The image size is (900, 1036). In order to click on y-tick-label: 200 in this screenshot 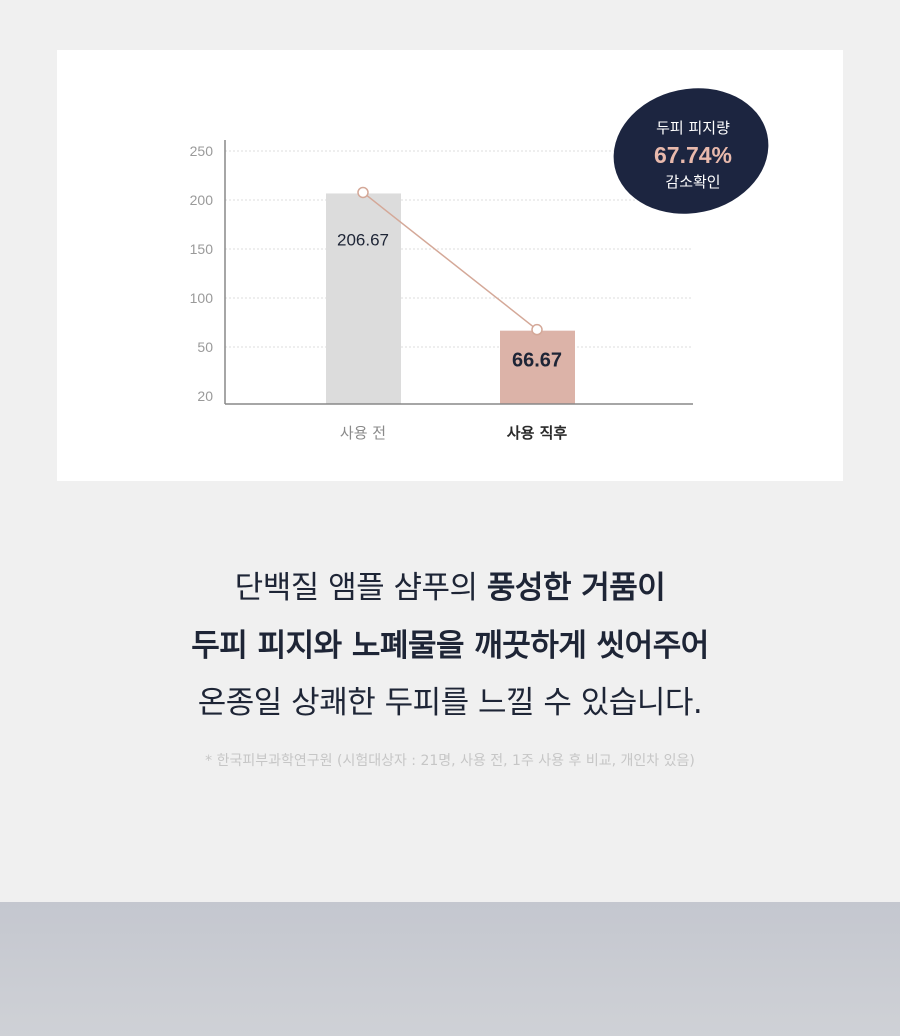, I will do `click(202, 200)`.